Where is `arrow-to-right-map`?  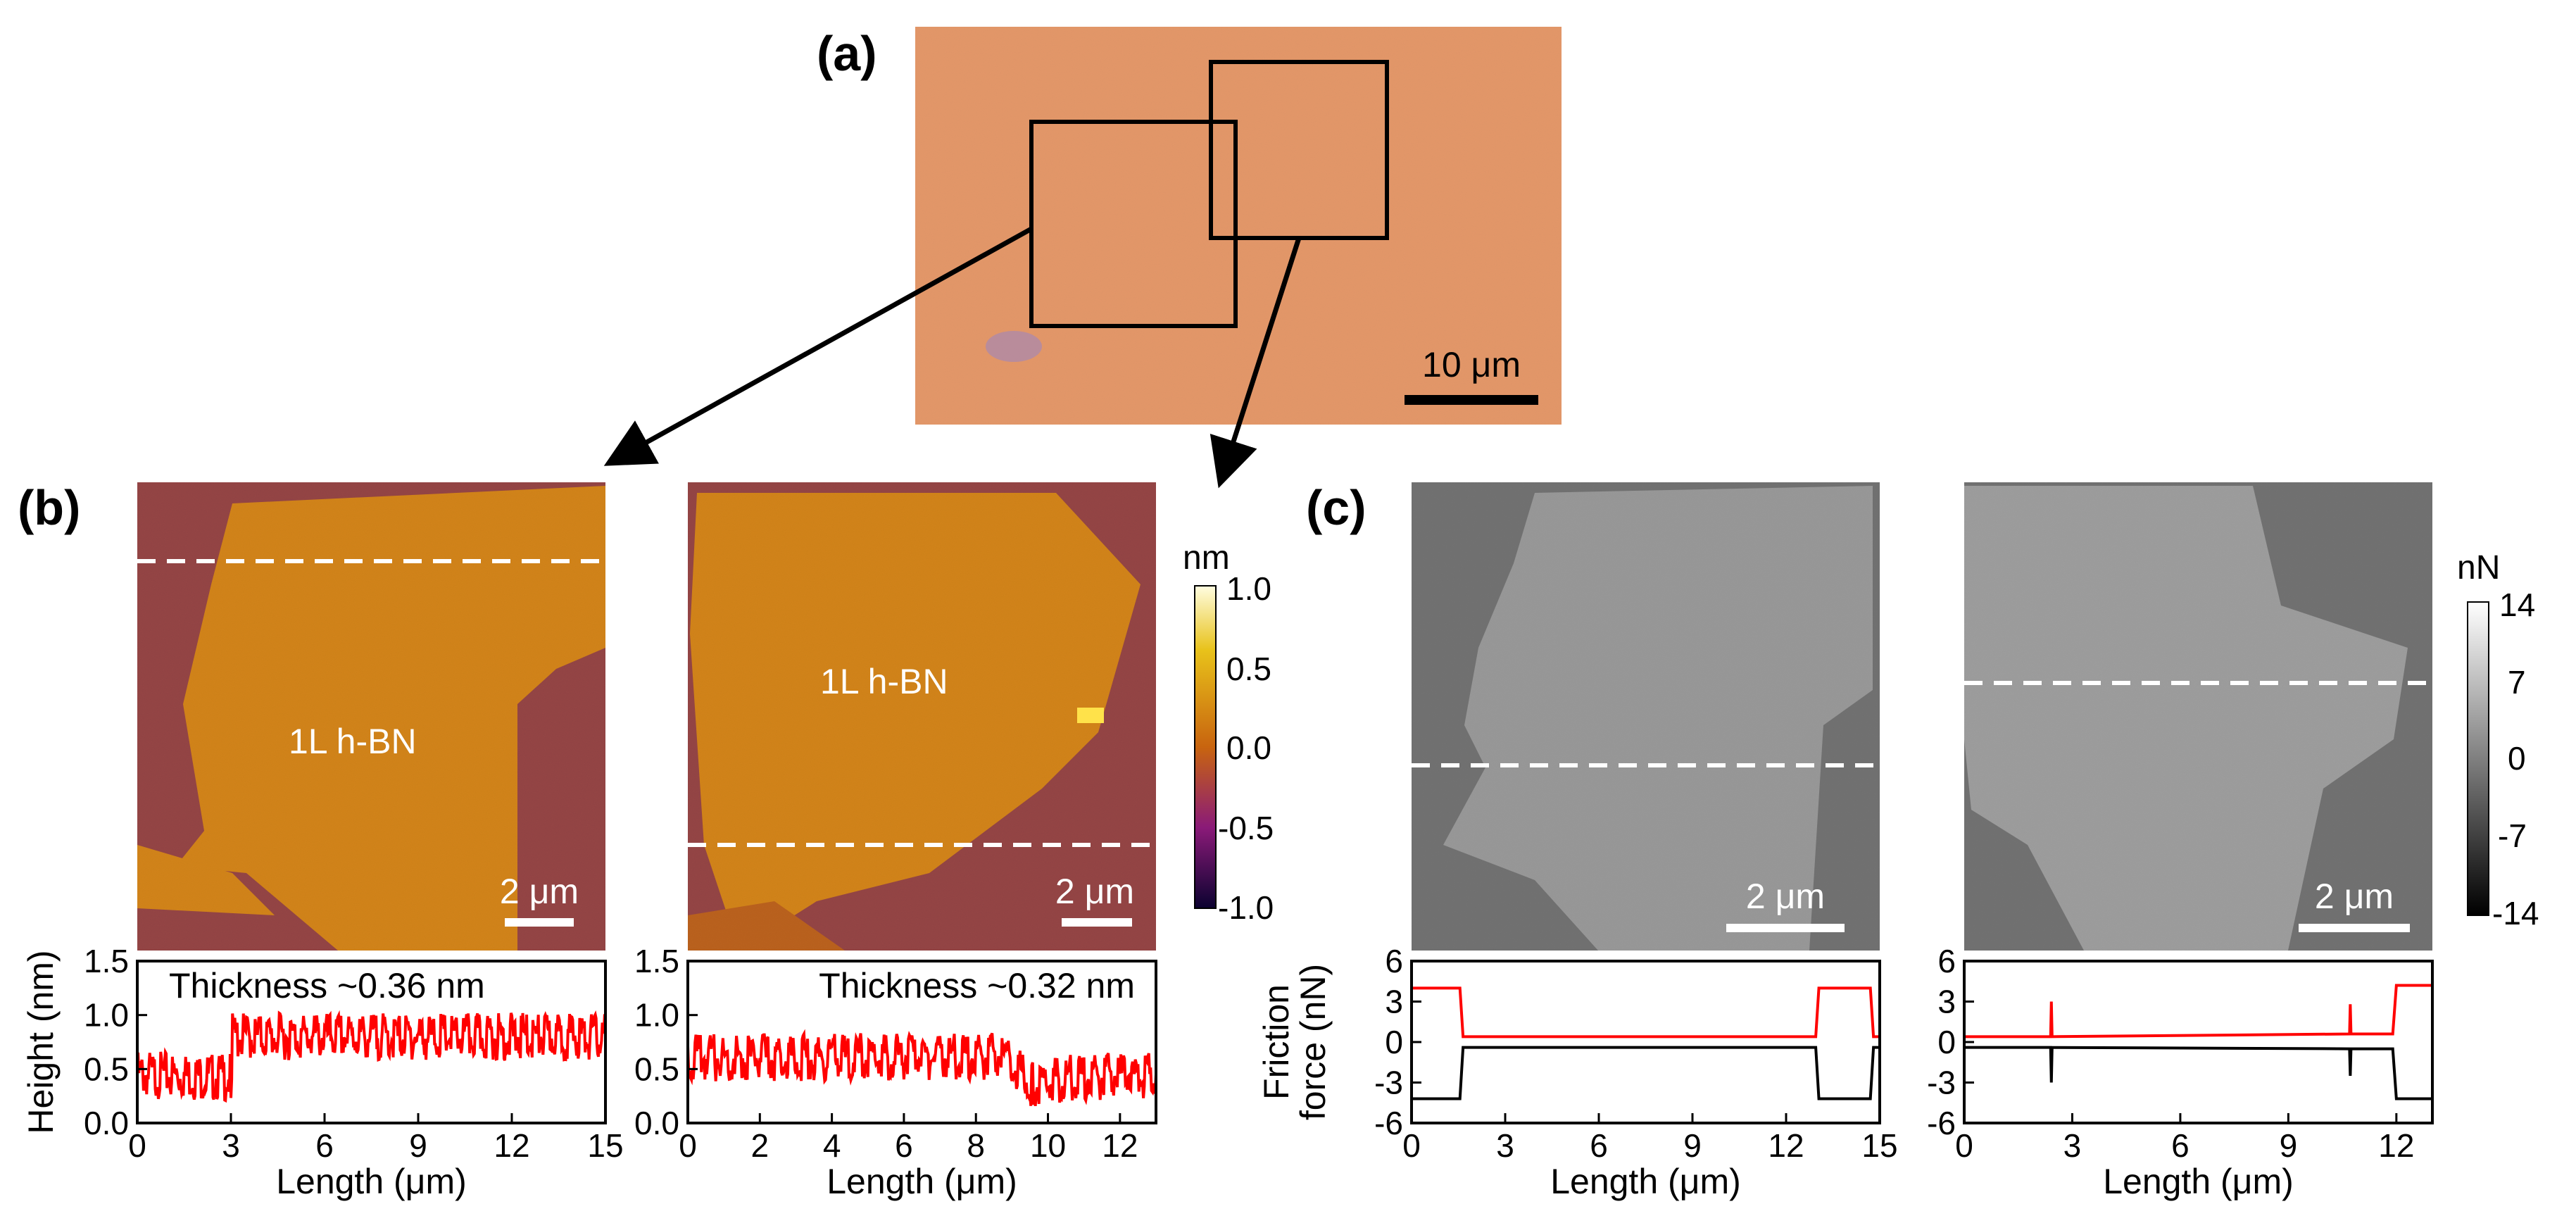 arrow-to-right-map is located at coordinates (1256, 363).